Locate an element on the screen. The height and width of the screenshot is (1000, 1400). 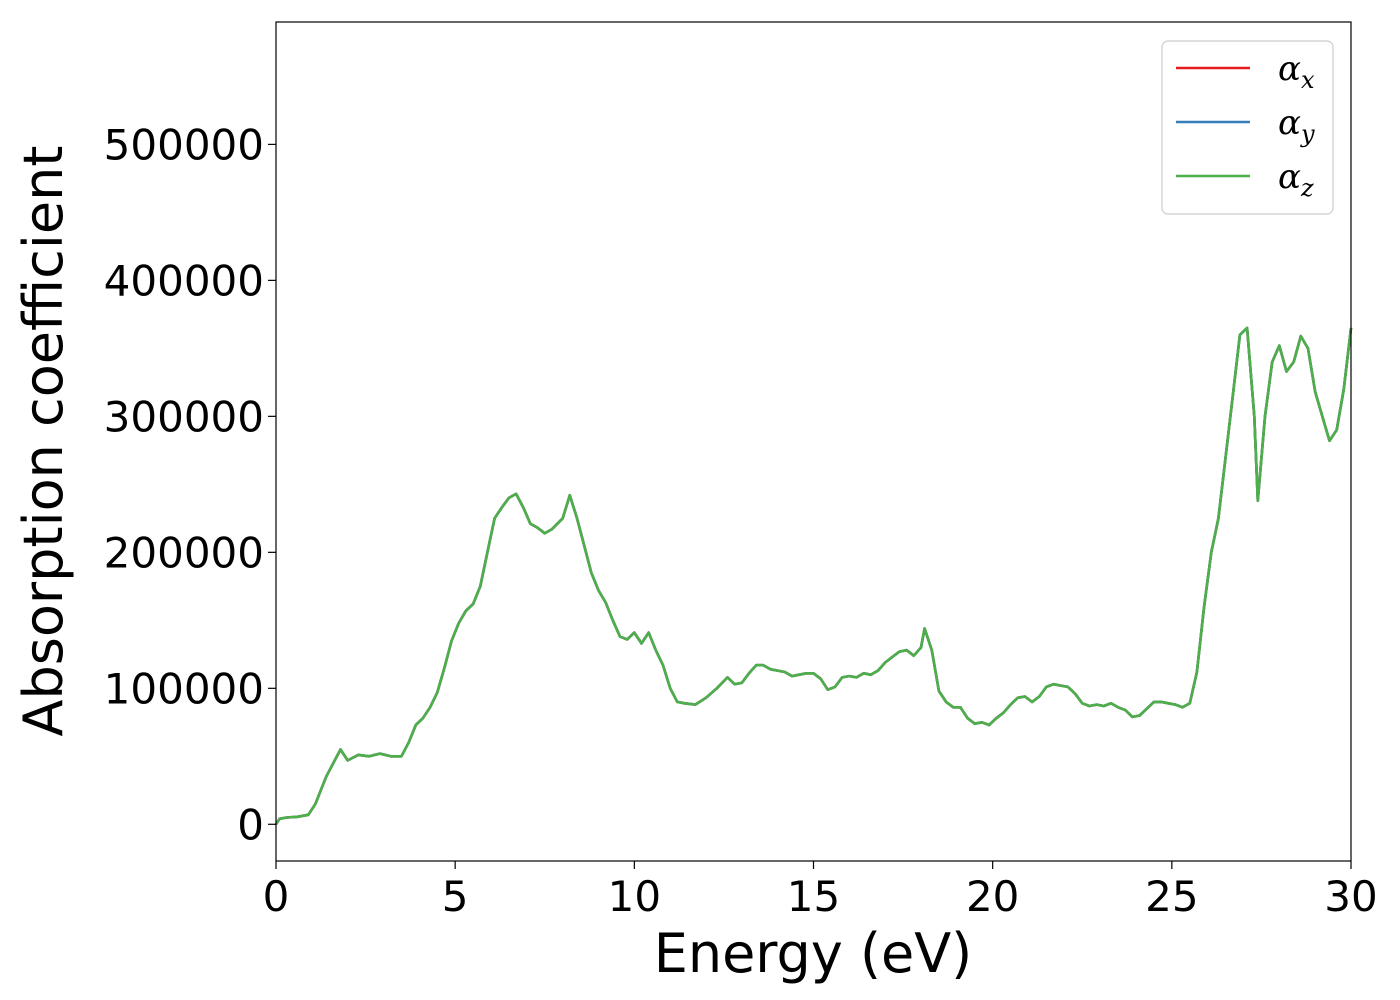
x-axis-title: Energy (eV) is located at coordinates (813, 953).